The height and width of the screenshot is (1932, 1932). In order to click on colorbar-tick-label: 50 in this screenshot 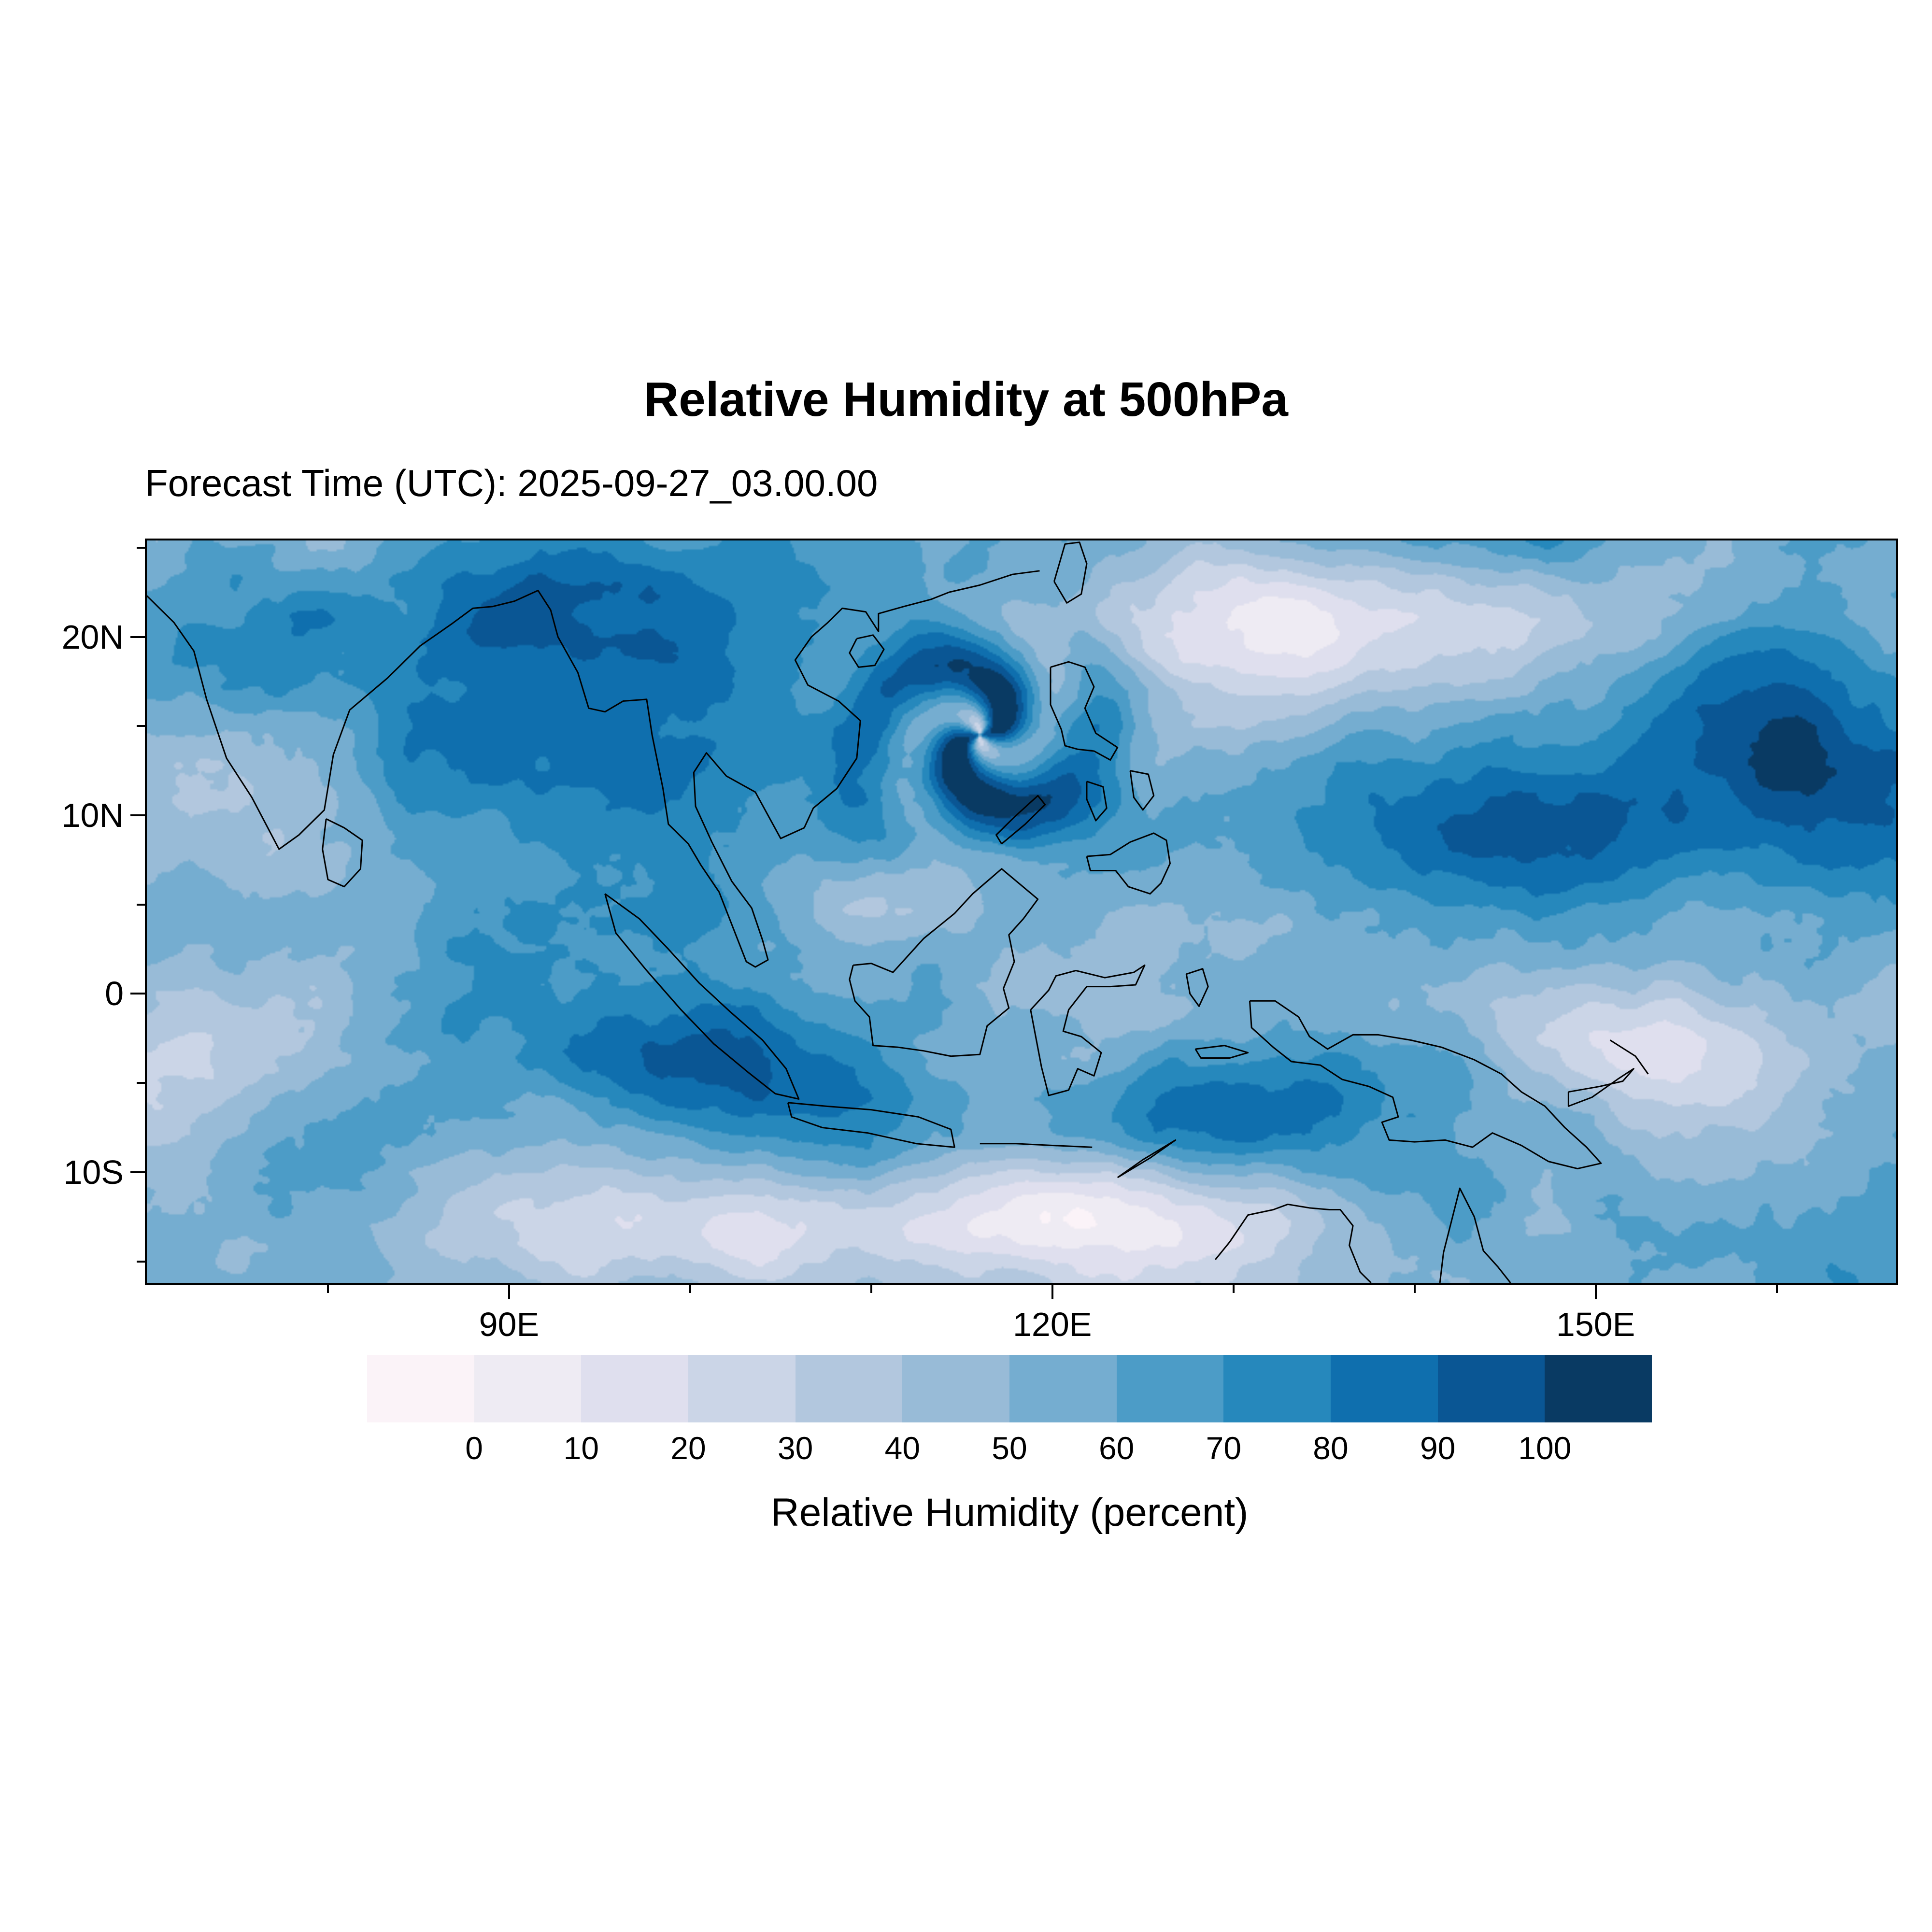, I will do `click(1009, 1448)`.